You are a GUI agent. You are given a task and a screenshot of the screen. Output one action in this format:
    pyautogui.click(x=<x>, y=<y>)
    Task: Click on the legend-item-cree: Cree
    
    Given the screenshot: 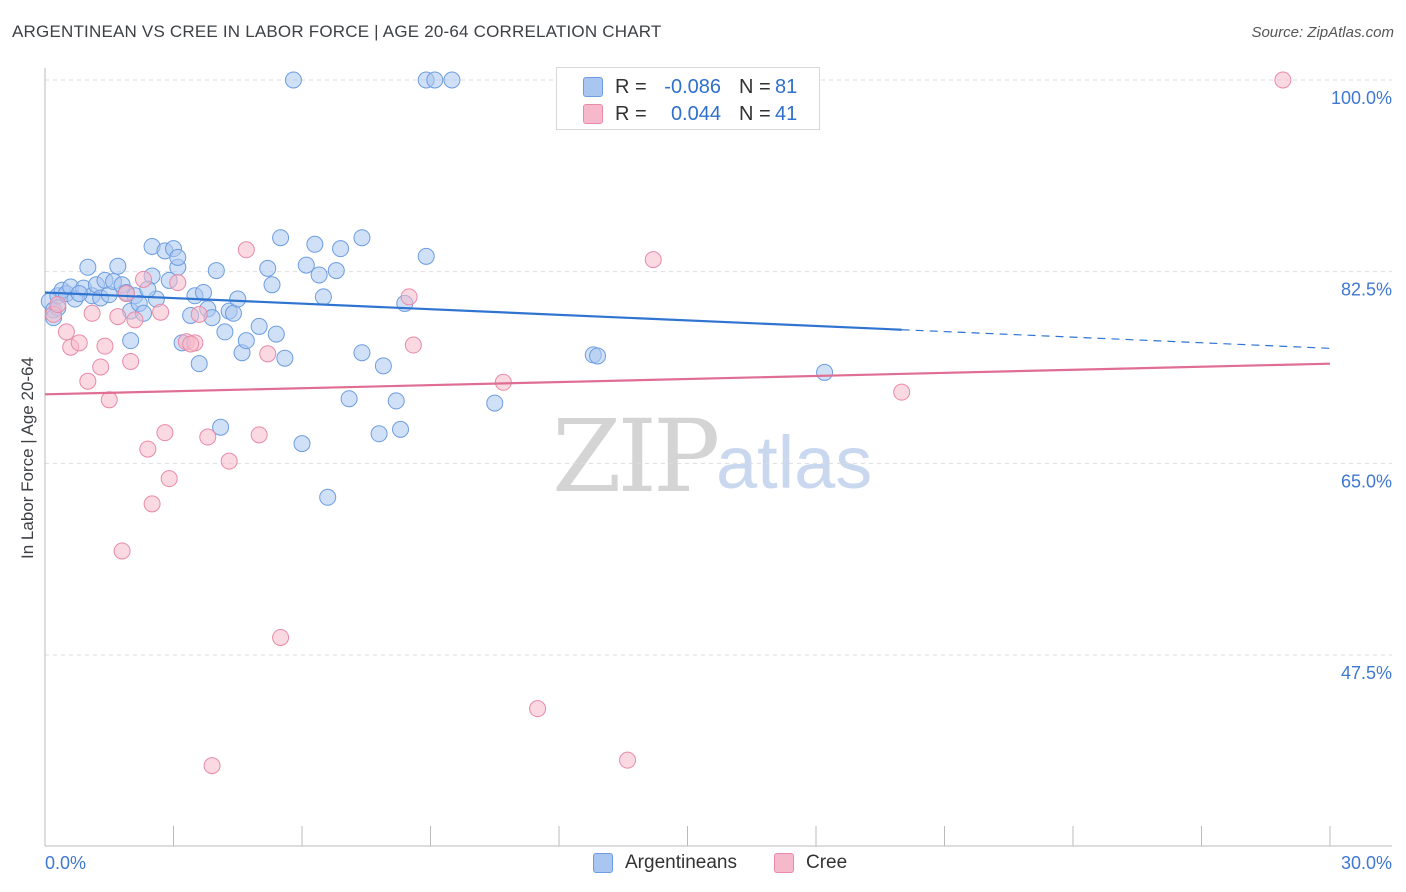 What is the action you would take?
    pyautogui.click(x=810, y=863)
    